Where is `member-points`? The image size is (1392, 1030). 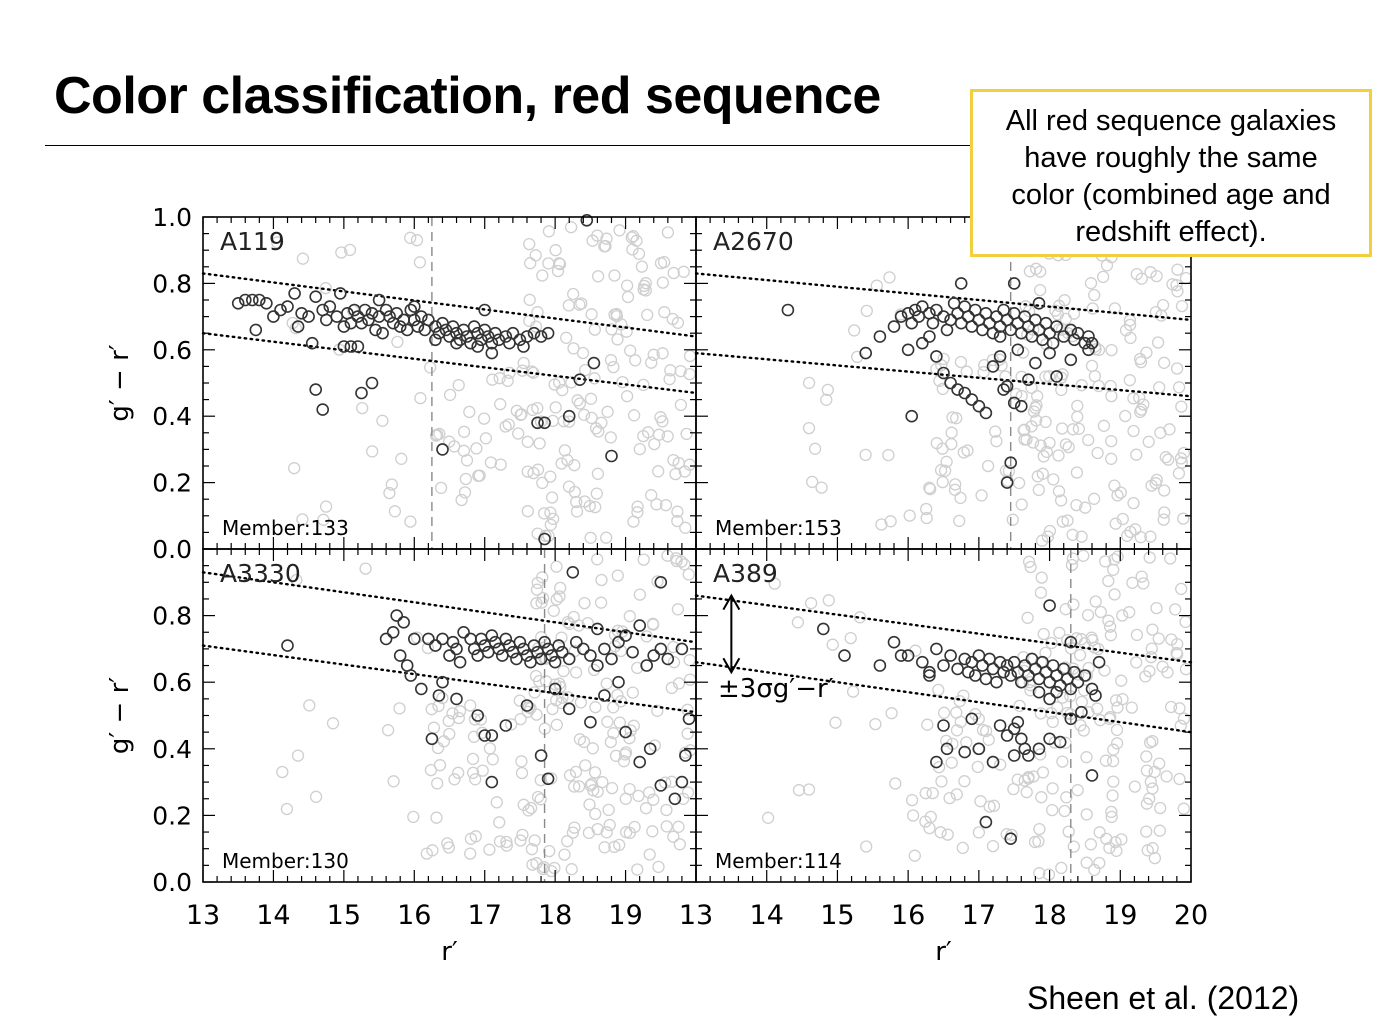 member-points is located at coordinates (940, 383).